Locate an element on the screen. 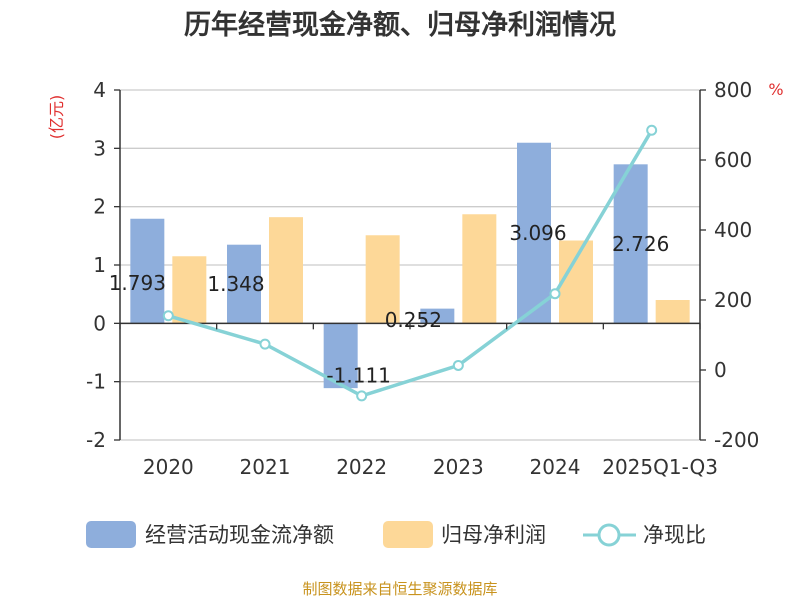 This screenshot has height=600, width=800. right-tick-label: 600 is located at coordinates (733, 160).